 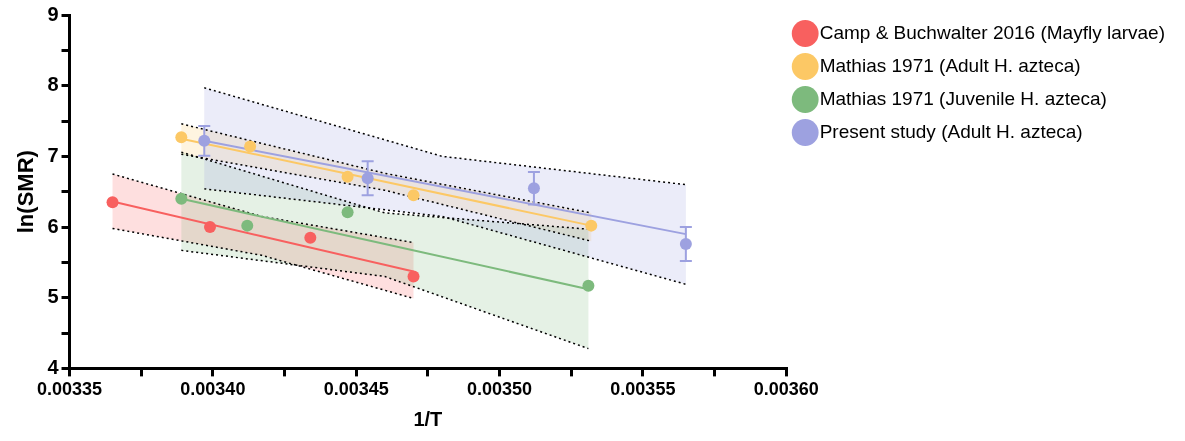 What do you see at coordinates (213, 389) in the screenshot?
I see `x-tick-label: 0.00340` at bounding box center [213, 389].